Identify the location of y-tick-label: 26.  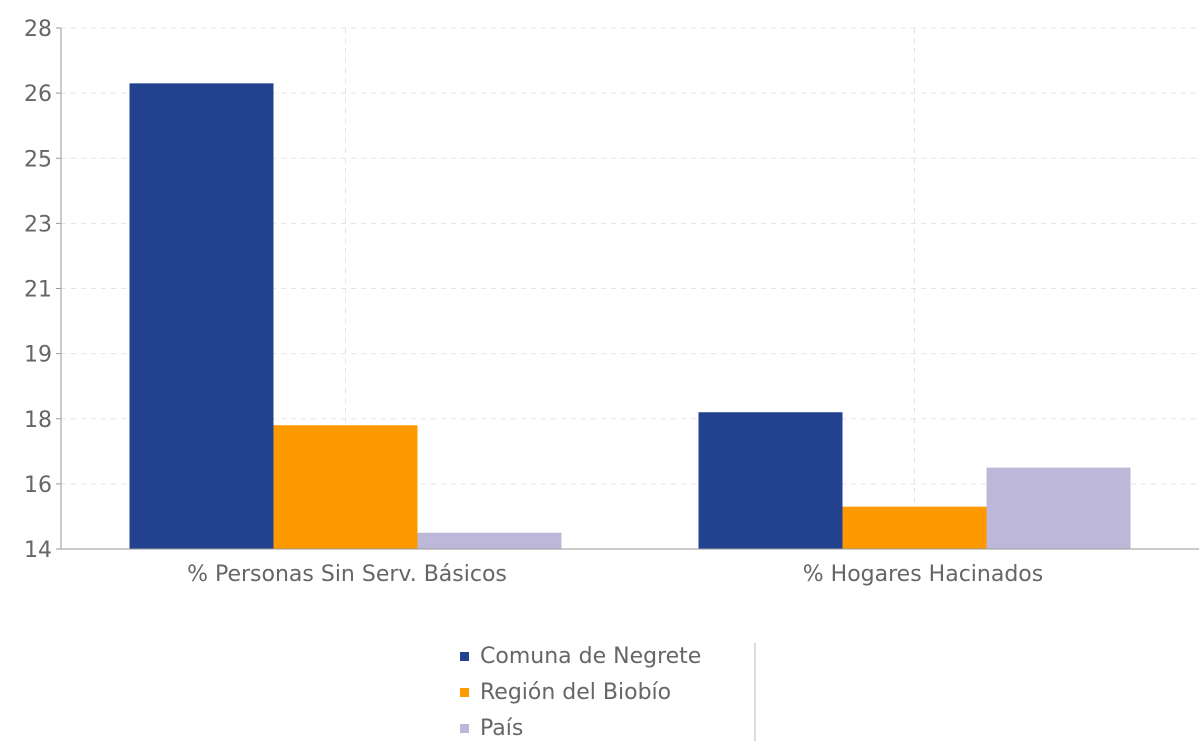
(38, 94).